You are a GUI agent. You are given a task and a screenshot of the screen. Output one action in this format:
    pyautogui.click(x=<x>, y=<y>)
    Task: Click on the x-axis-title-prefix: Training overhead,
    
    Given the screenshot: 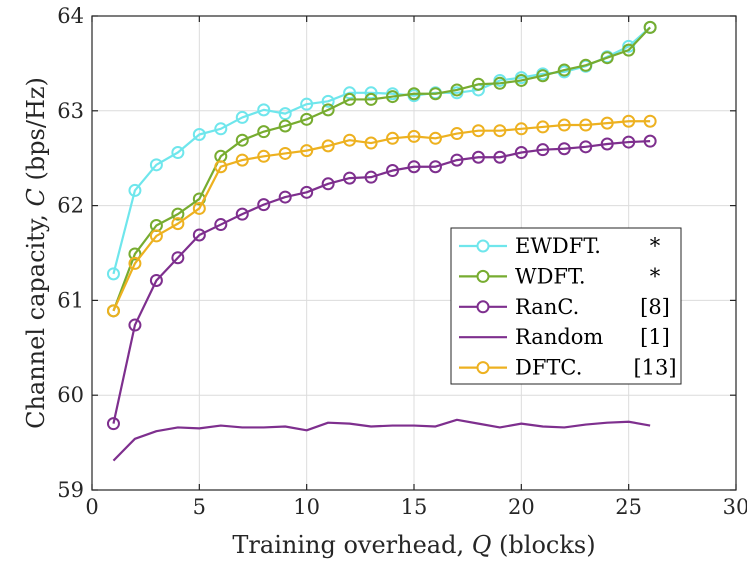 What is the action you would take?
    pyautogui.click(x=351, y=545)
    